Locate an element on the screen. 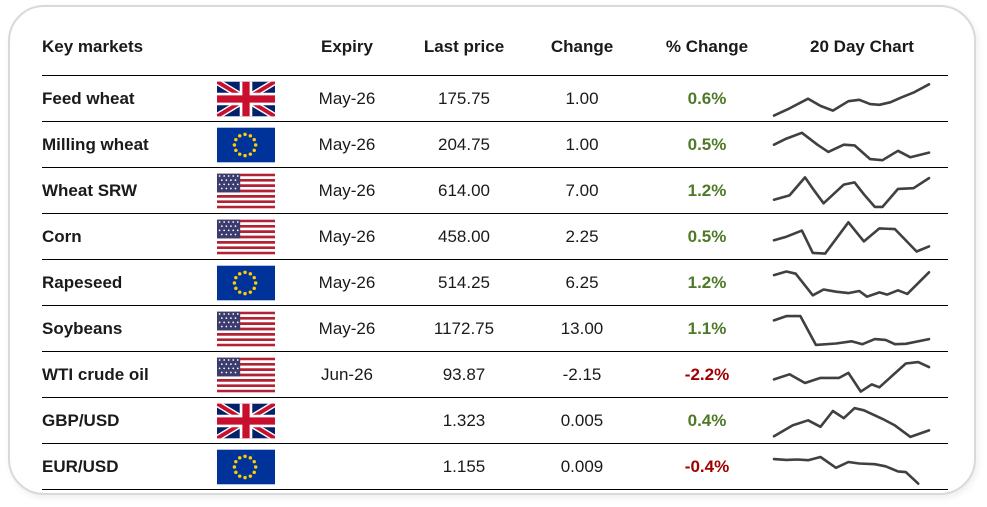 Image resolution: width=987 pixels, height=507 pixels. pct-change-value: -2.2% is located at coordinates (707, 374).